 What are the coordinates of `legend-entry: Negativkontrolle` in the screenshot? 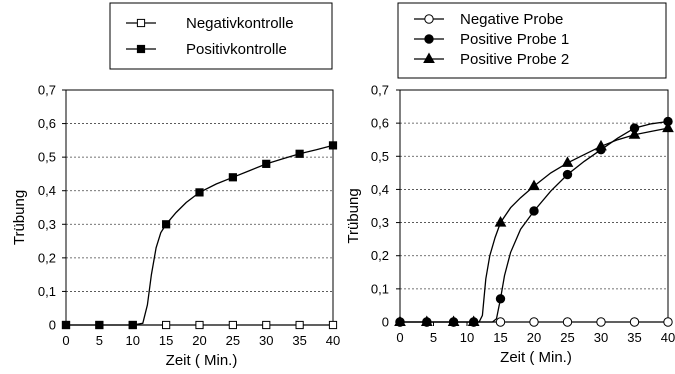 It's located at (240, 23).